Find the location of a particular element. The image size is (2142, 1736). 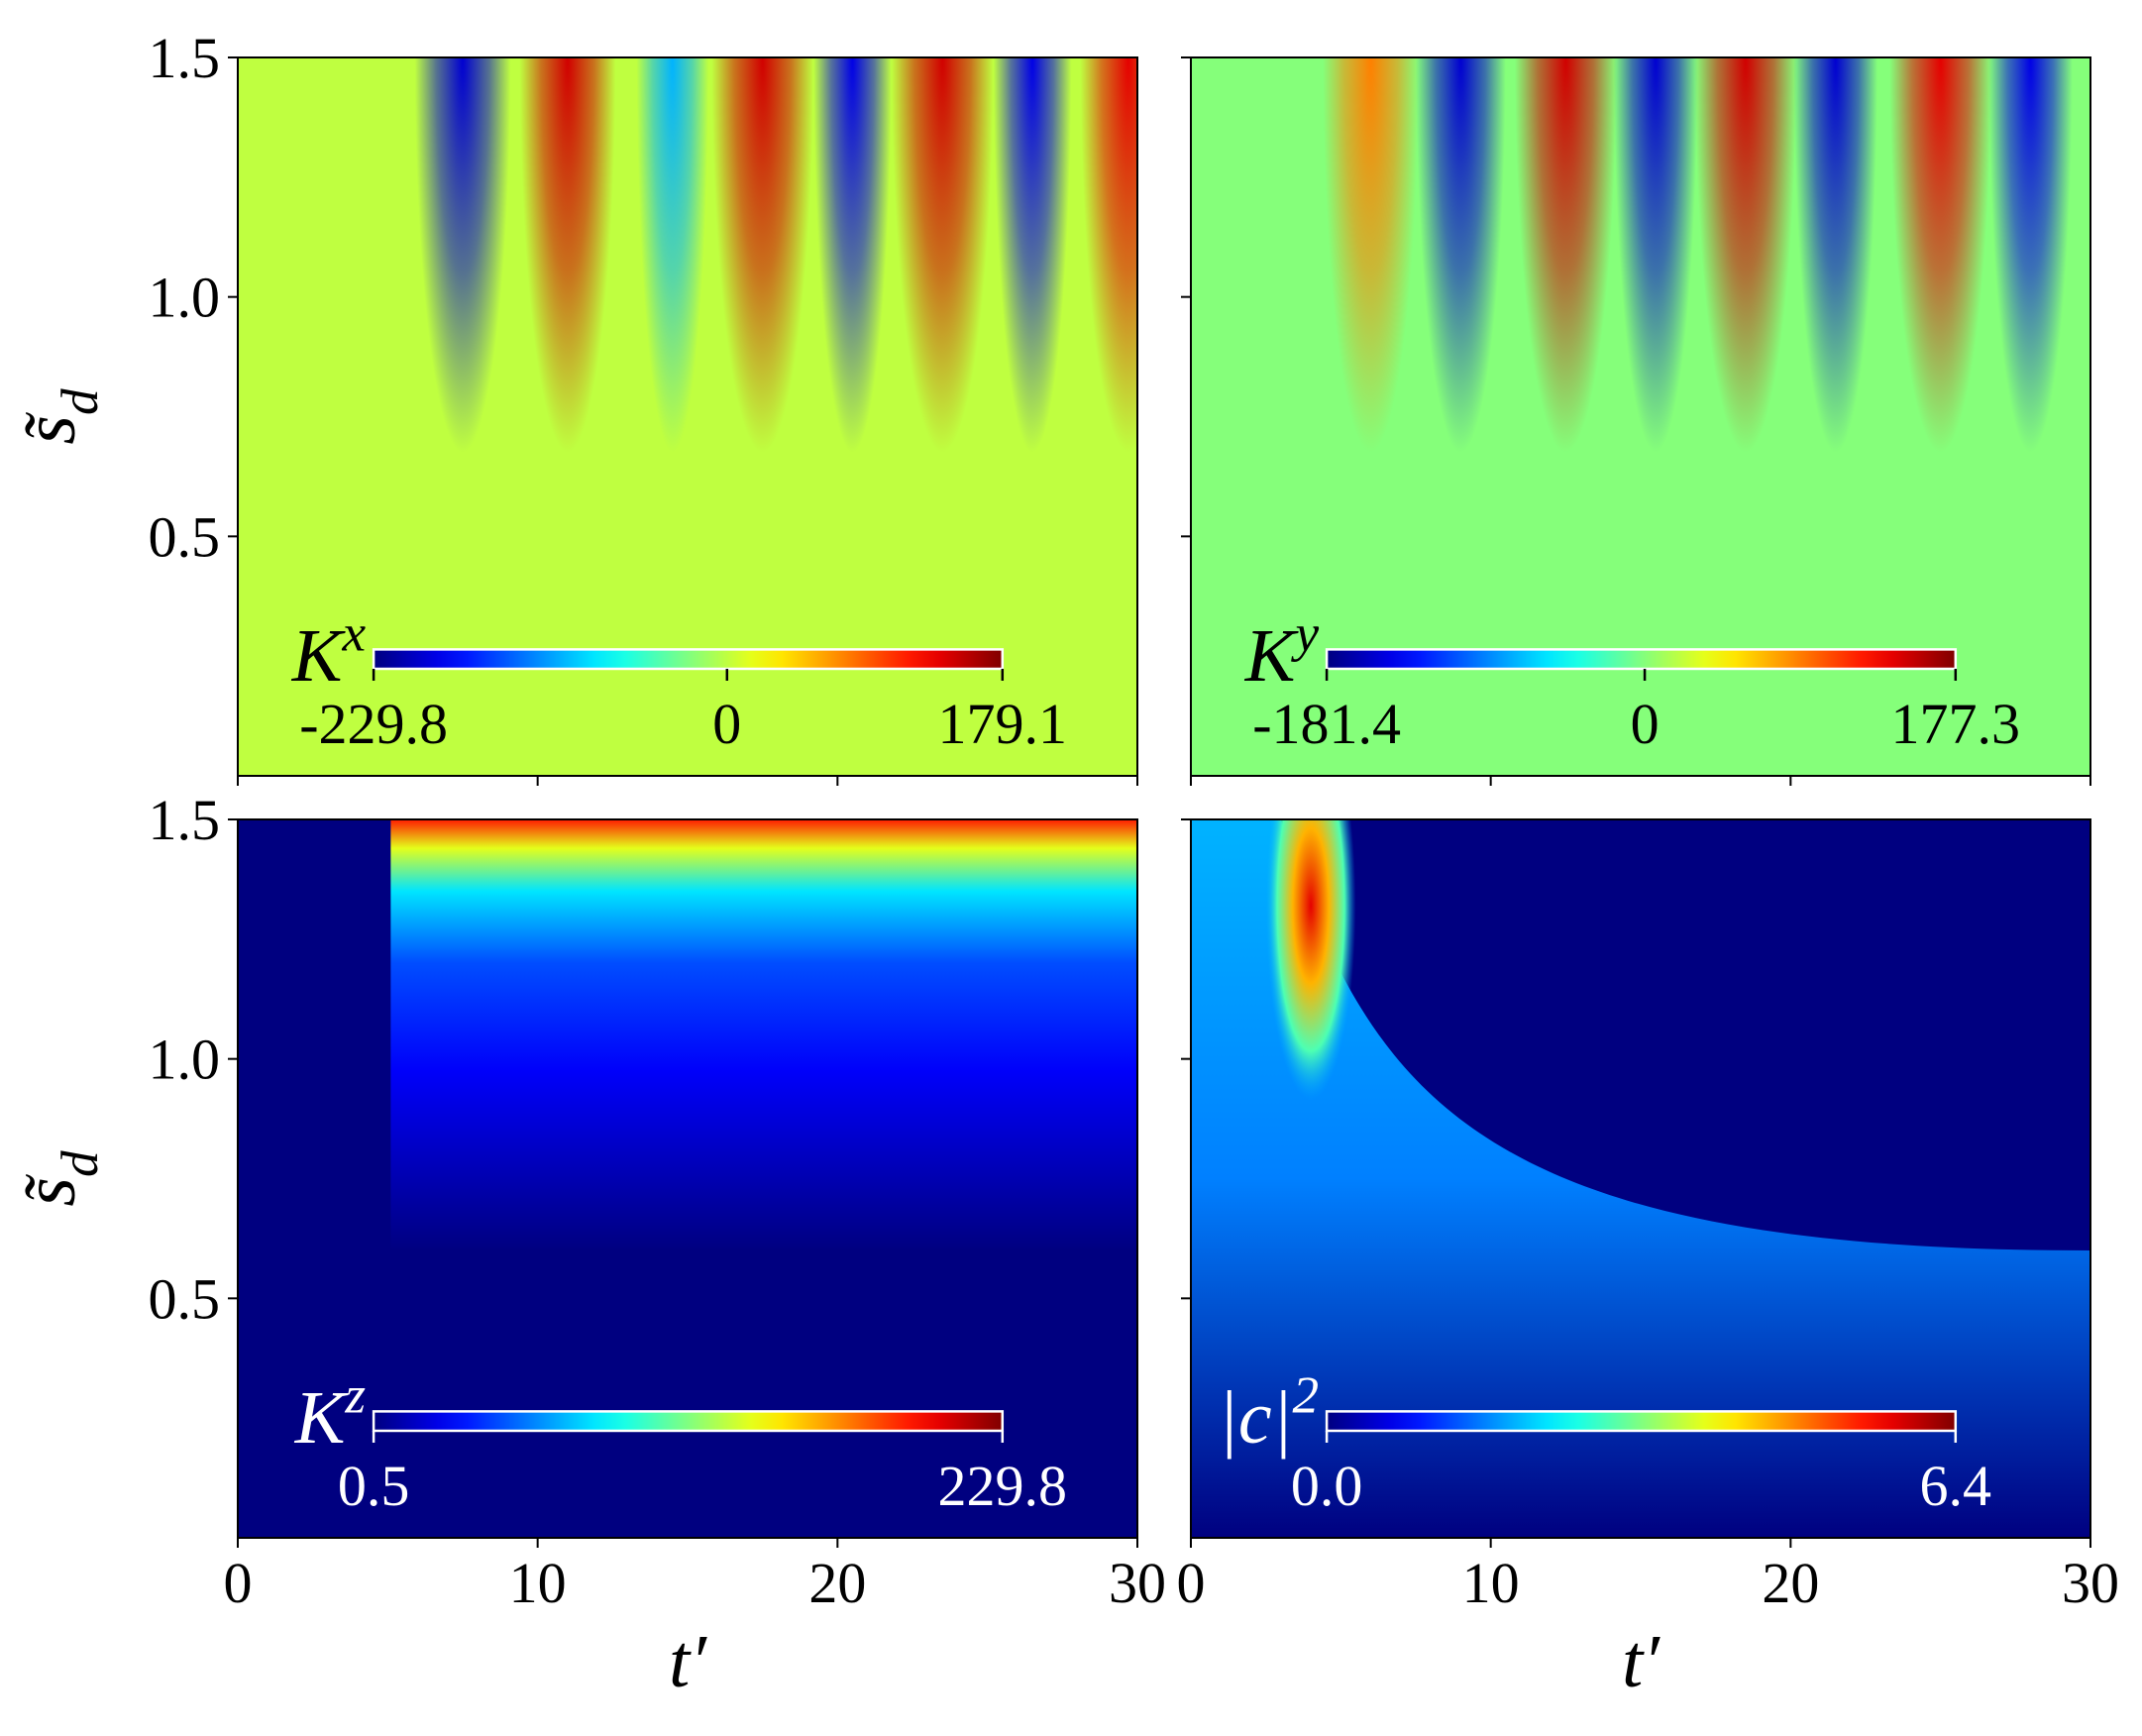

colorbar-tick-label: -229.8 is located at coordinates (373, 724).